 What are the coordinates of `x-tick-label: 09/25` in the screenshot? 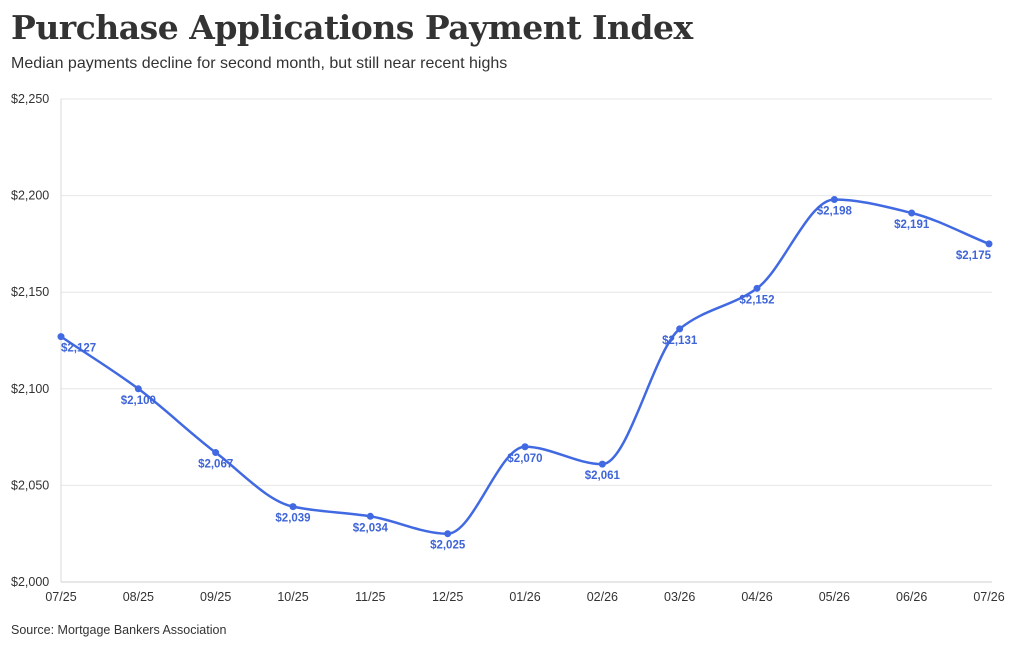 It's located at (215, 597).